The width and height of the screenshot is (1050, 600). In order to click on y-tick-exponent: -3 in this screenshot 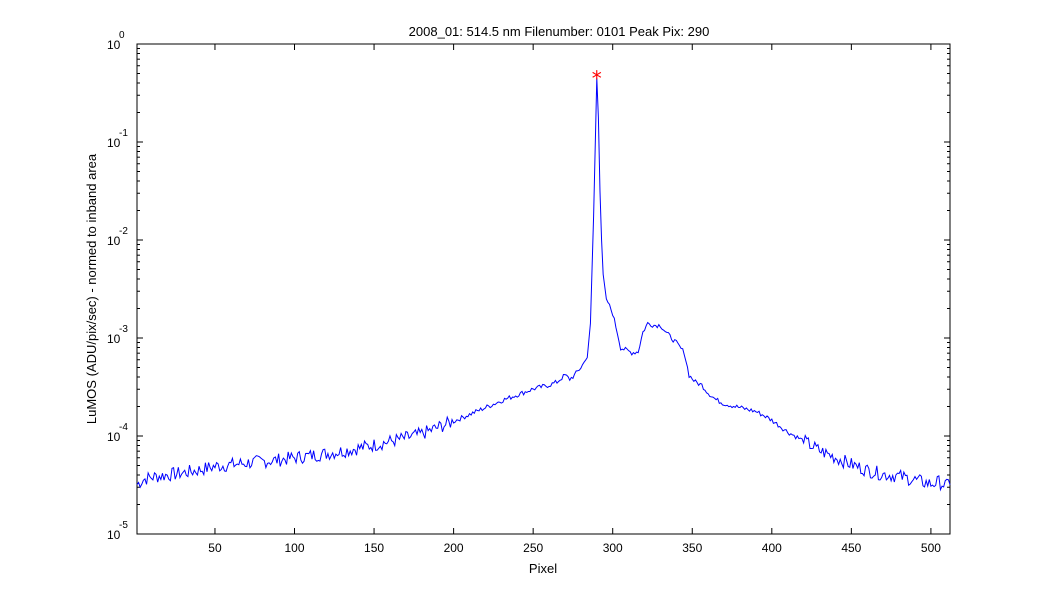, I will do `click(123, 329)`.